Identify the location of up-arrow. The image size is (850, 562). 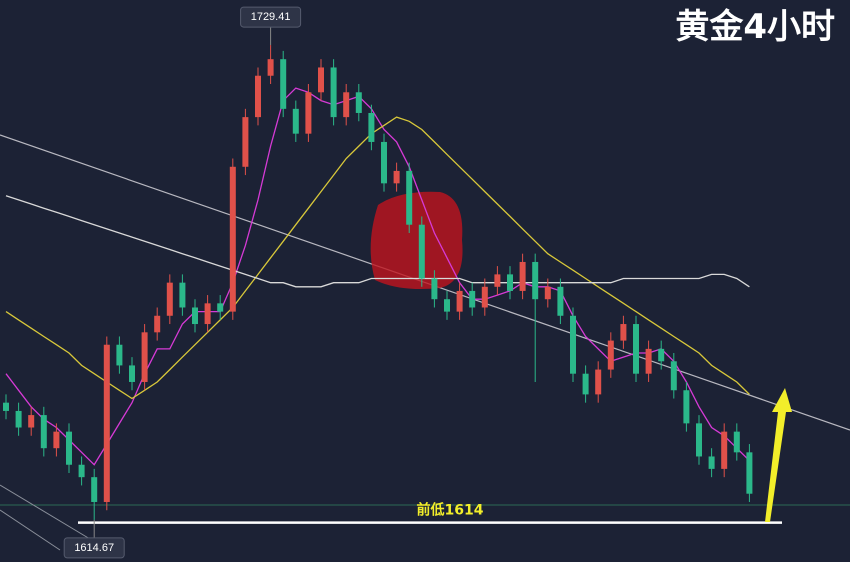
(778, 455).